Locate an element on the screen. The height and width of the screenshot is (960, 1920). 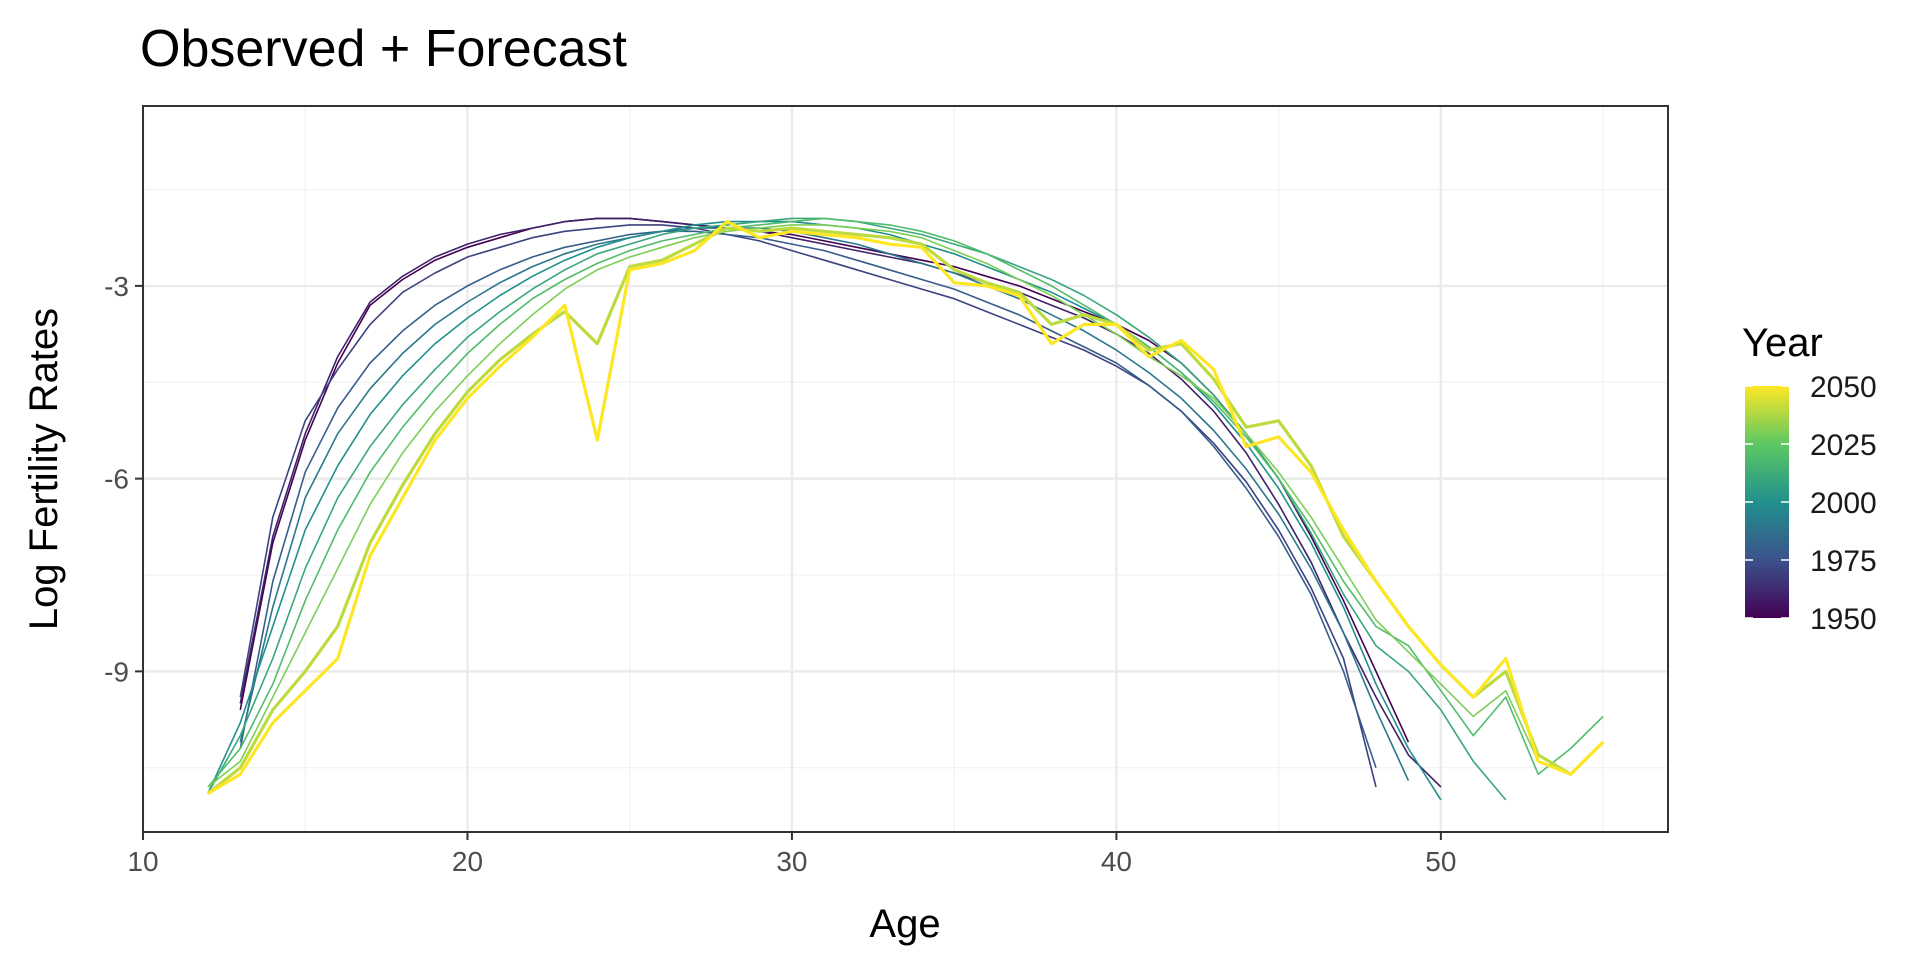
x-tick-label: 10 is located at coordinates (142, 861).